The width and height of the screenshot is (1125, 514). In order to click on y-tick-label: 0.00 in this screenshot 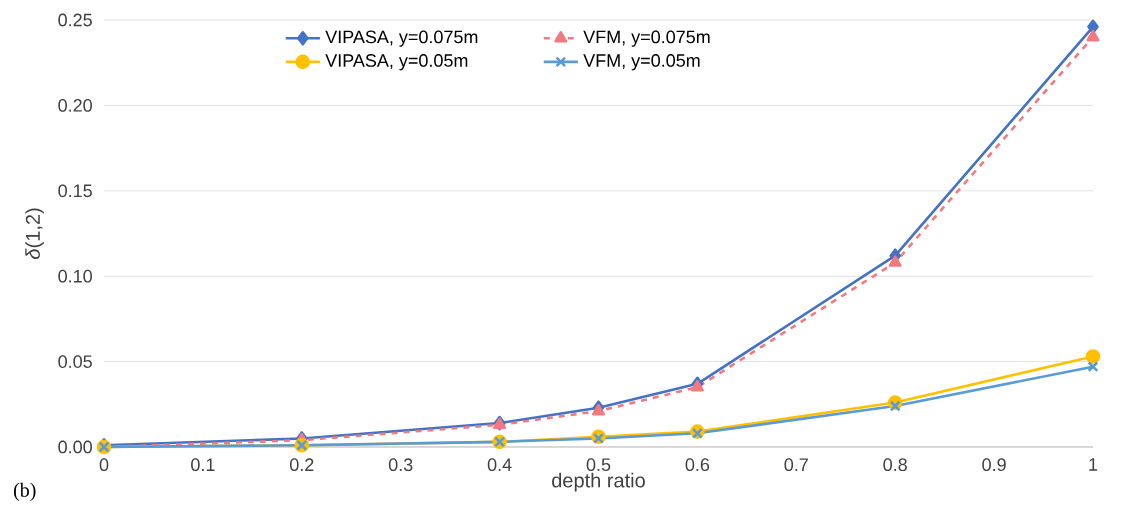, I will do `click(75, 447)`.